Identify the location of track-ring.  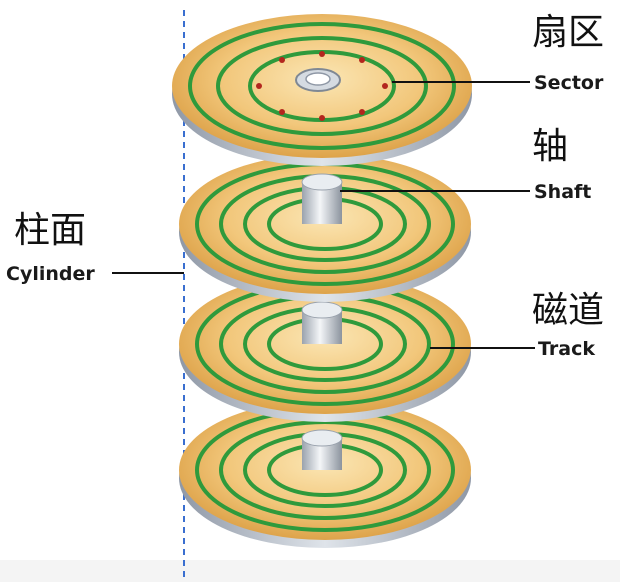
(322, 86).